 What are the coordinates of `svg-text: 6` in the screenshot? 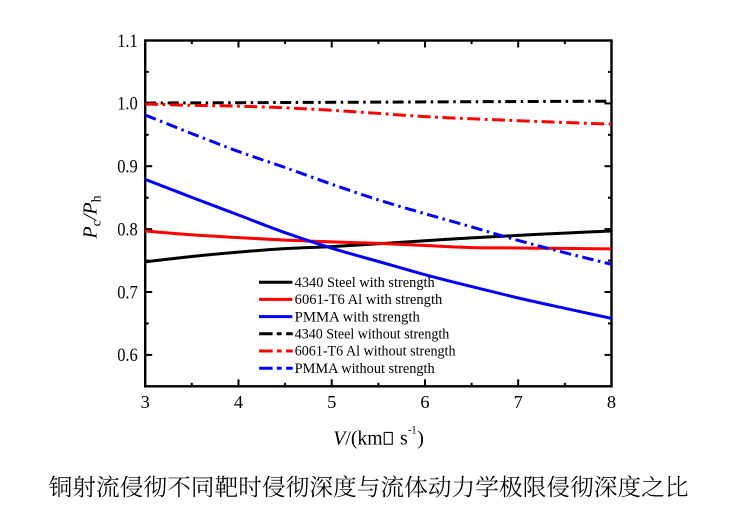 It's located at (424, 402).